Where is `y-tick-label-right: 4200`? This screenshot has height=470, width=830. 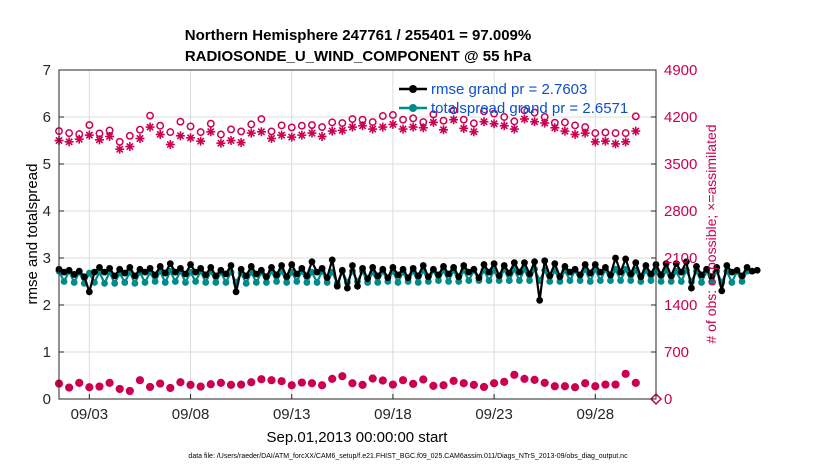 y-tick-label-right: 4200 is located at coordinates (680, 117).